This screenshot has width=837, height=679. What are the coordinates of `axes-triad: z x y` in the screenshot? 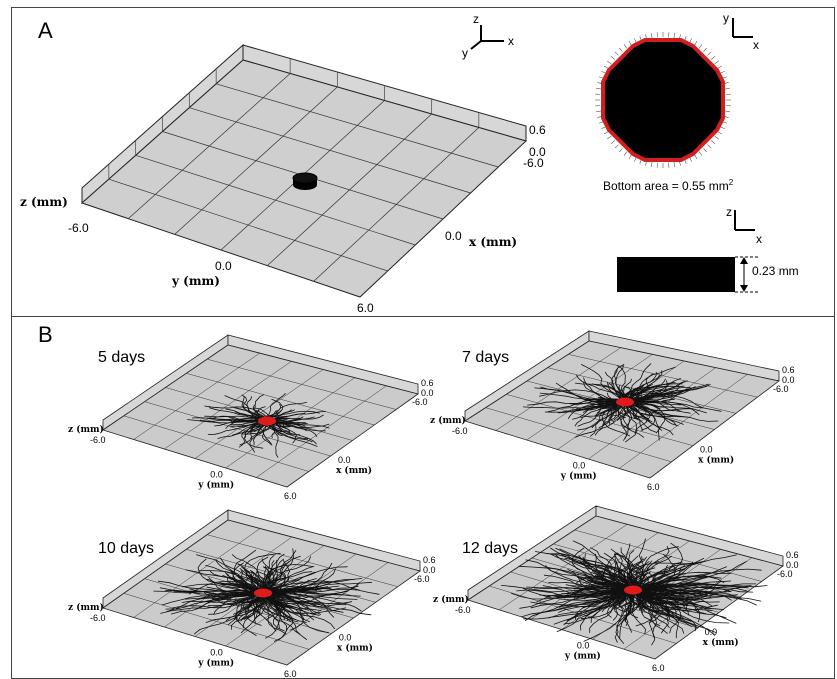 It's located at (488, 36).